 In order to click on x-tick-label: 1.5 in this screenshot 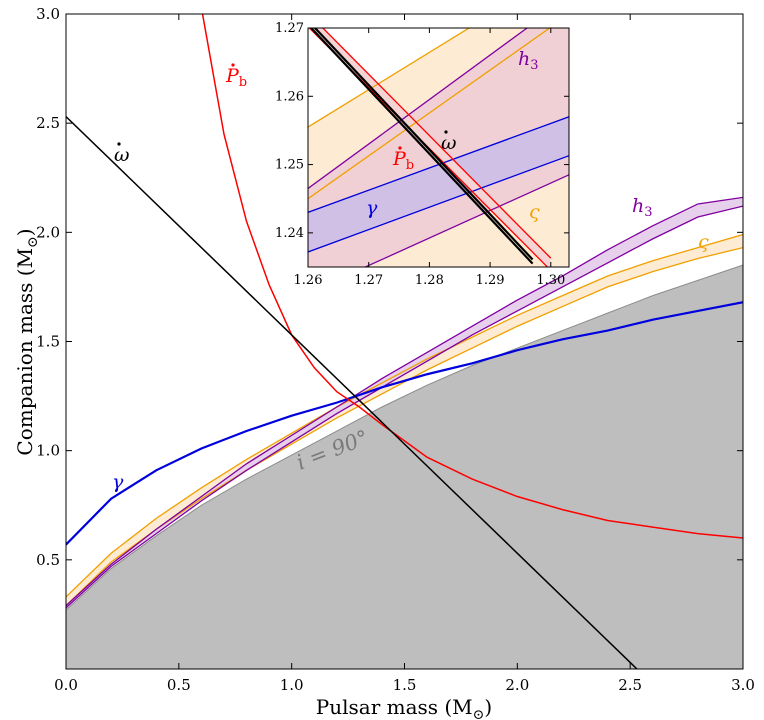, I will do `click(405, 685)`.